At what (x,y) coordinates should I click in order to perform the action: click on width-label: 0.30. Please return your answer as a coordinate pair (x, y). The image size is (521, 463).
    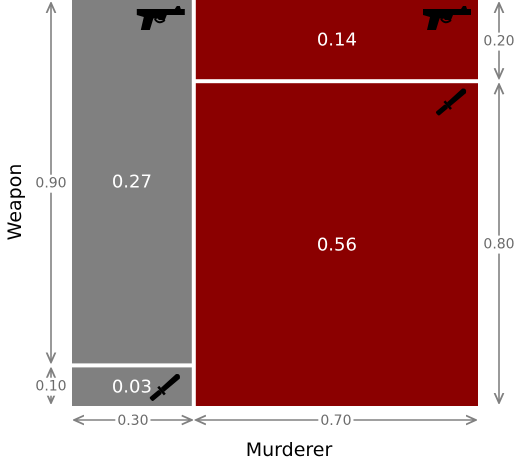
    Looking at the image, I should click on (132, 421).